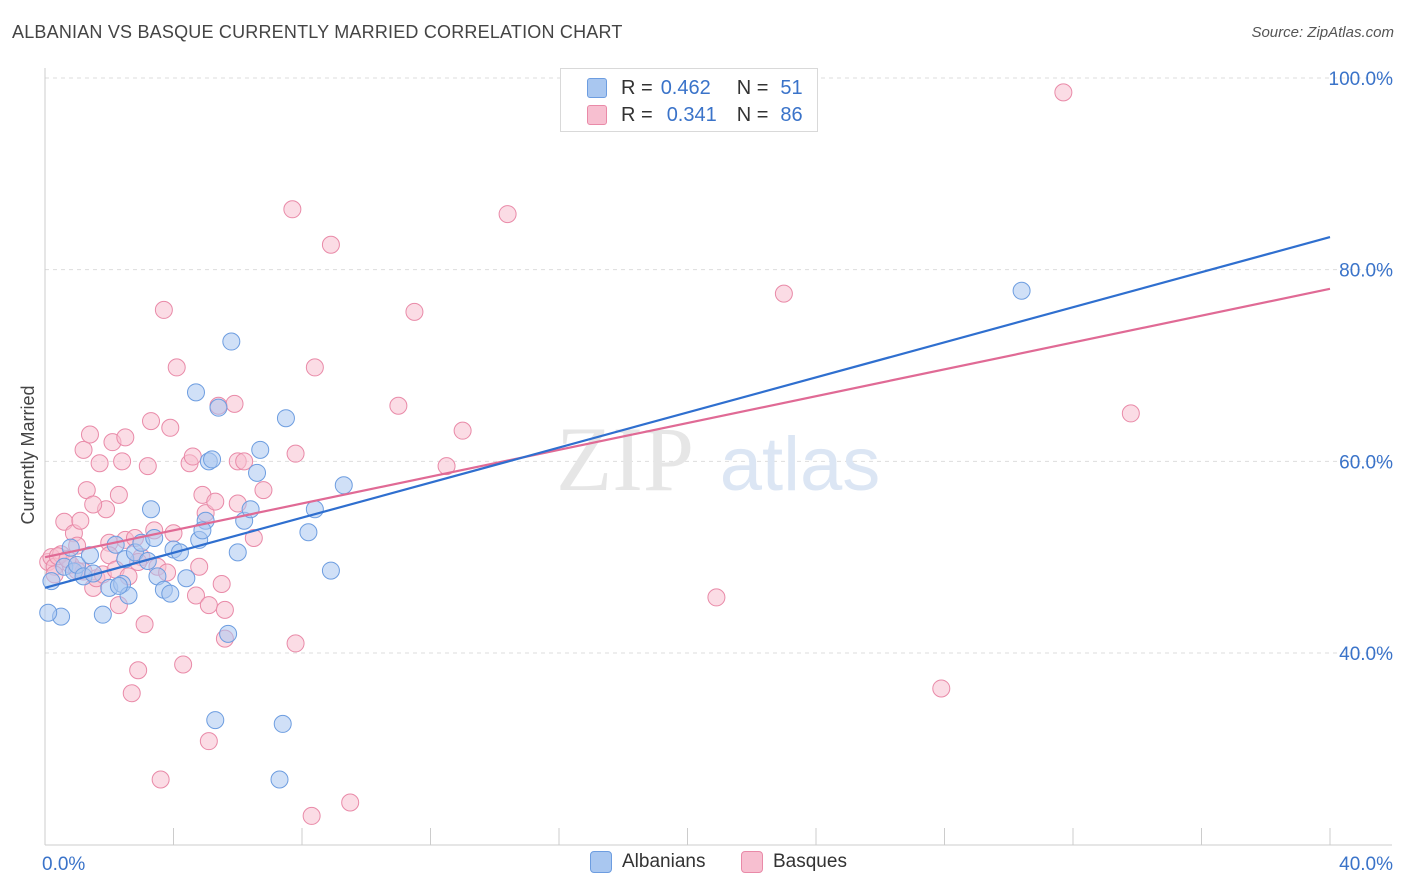 The height and width of the screenshot is (892, 1406). Describe the element at coordinates (800, 464) in the screenshot. I see `watermark-atlas: atlas` at that location.